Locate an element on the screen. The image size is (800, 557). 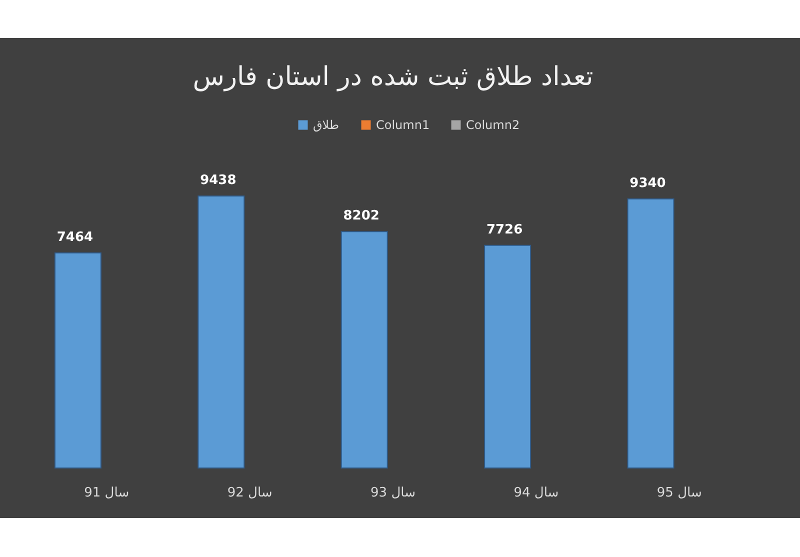
x-tick-label: سال 91 is located at coordinates (107, 493).